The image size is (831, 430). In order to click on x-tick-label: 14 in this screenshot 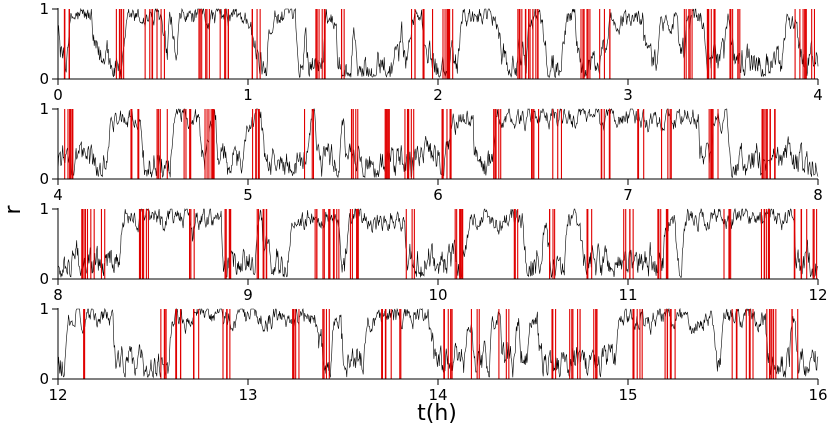, I will do `click(437, 395)`.